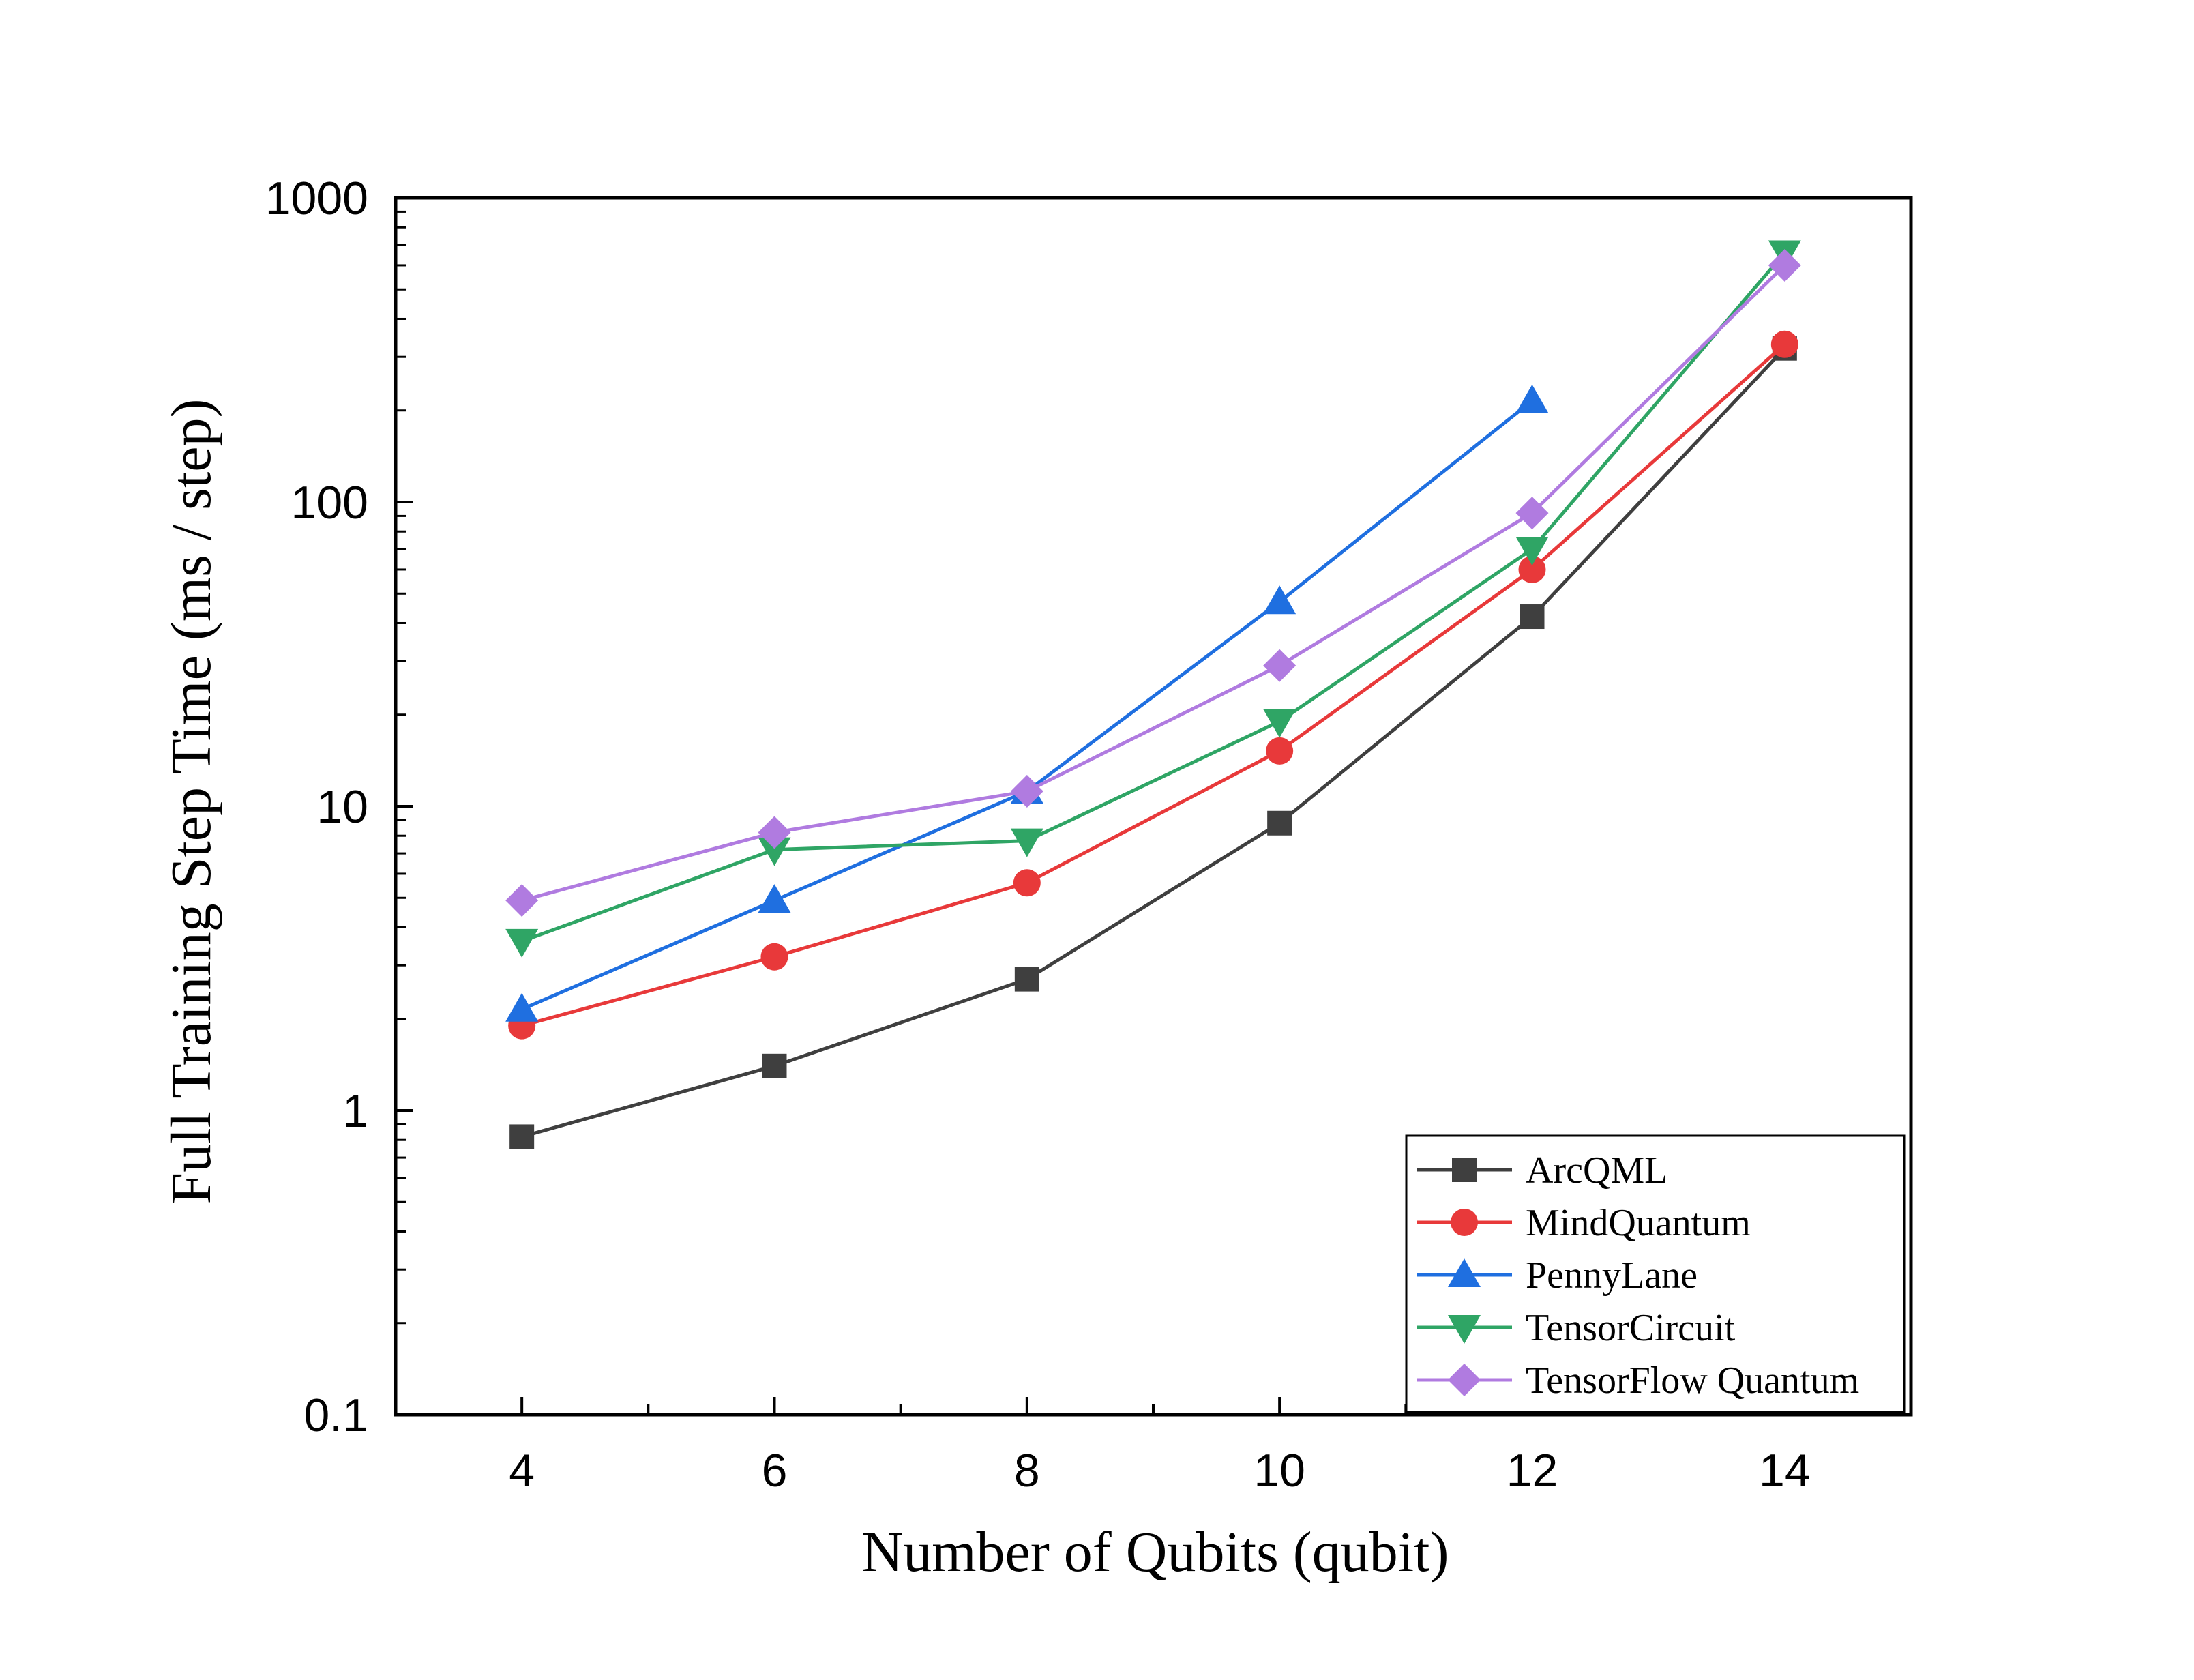 The height and width of the screenshot is (1680, 2194). What do you see at coordinates (316, 198) in the screenshot?
I see `y-tick-label: 1000` at bounding box center [316, 198].